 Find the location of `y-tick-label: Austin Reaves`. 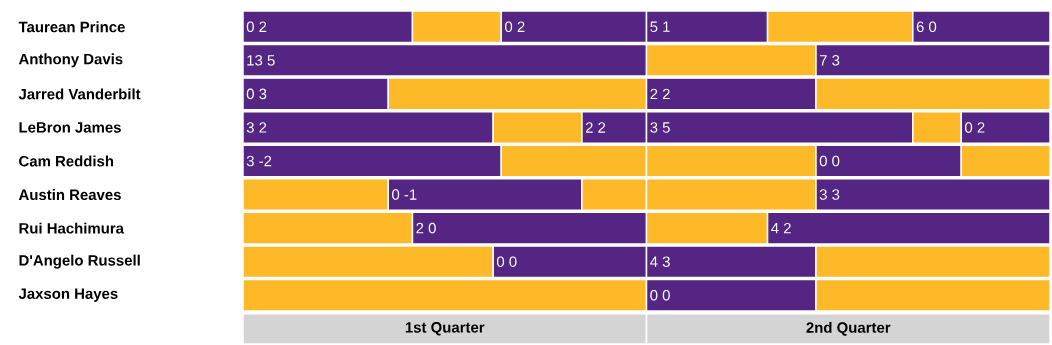

y-tick-label: Austin Reaves is located at coordinates (69, 195).